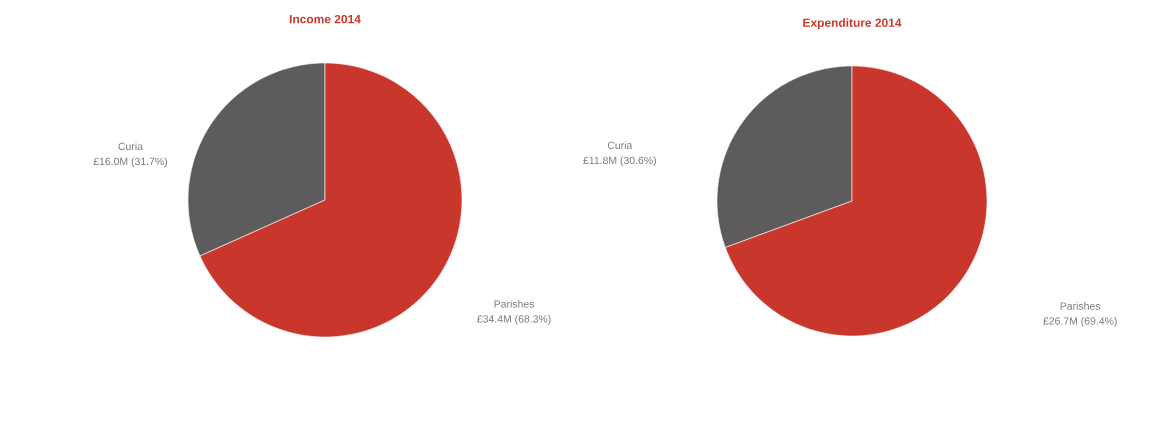  What do you see at coordinates (130, 162) in the screenshot?
I see `data-label: £16.0M (31.7%)` at bounding box center [130, 162].